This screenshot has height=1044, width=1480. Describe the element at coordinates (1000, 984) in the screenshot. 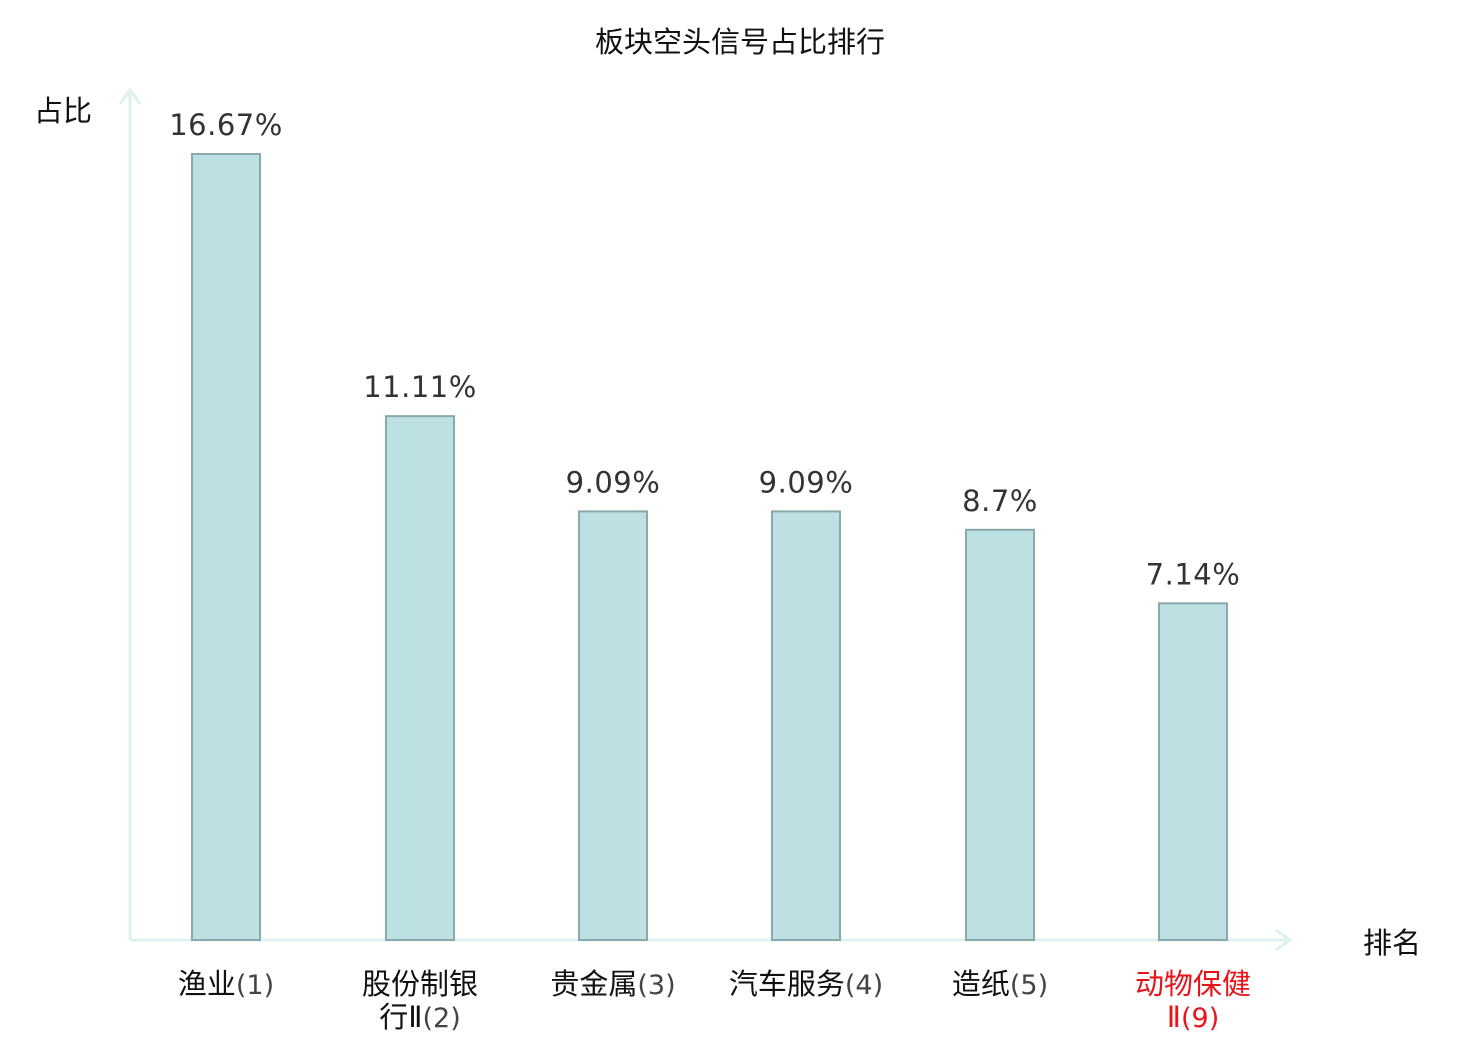

I see `x-tick-label: 造纸(5)` at that location.